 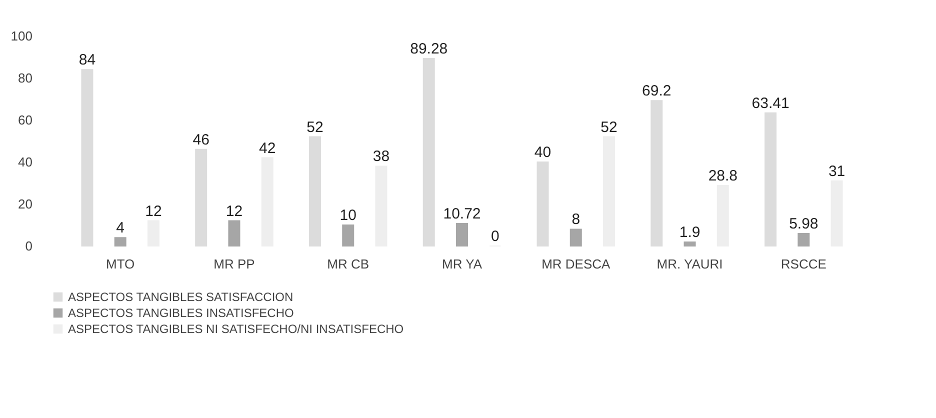 I want to click on data-label: 4, so click(x=120, y=228).